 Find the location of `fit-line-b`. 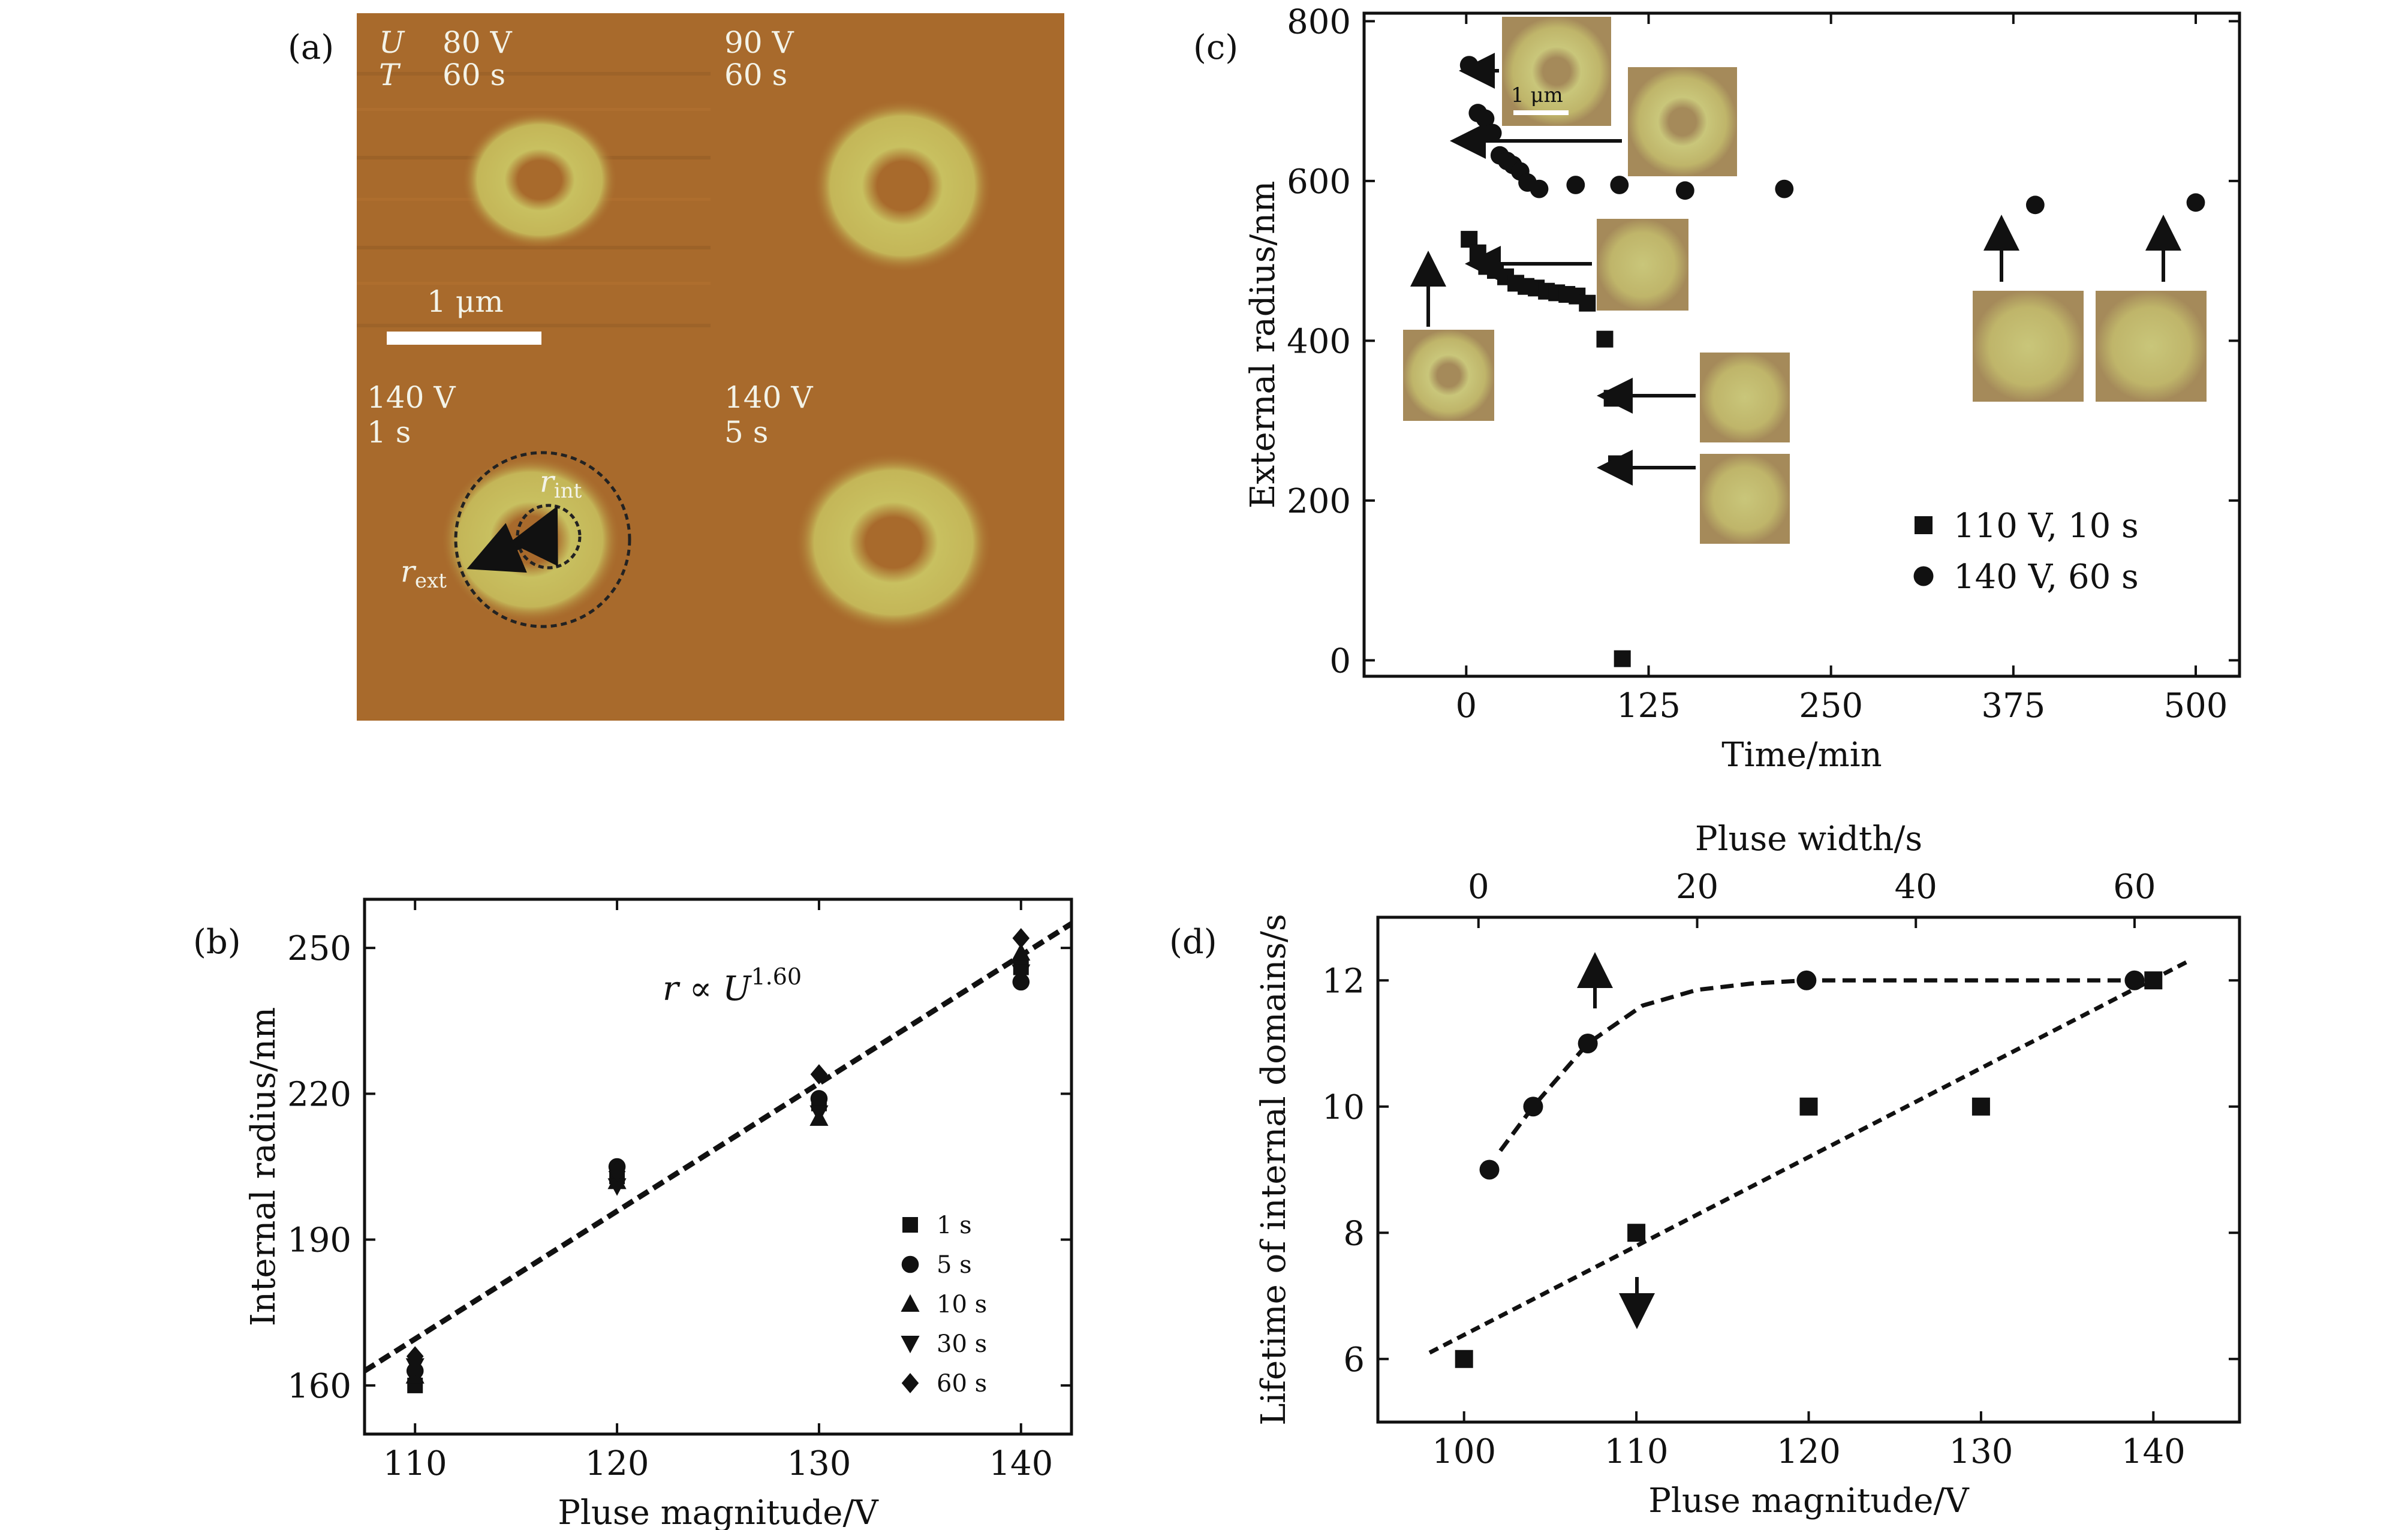

fit-line-b is located at coordinates (718, 1147).